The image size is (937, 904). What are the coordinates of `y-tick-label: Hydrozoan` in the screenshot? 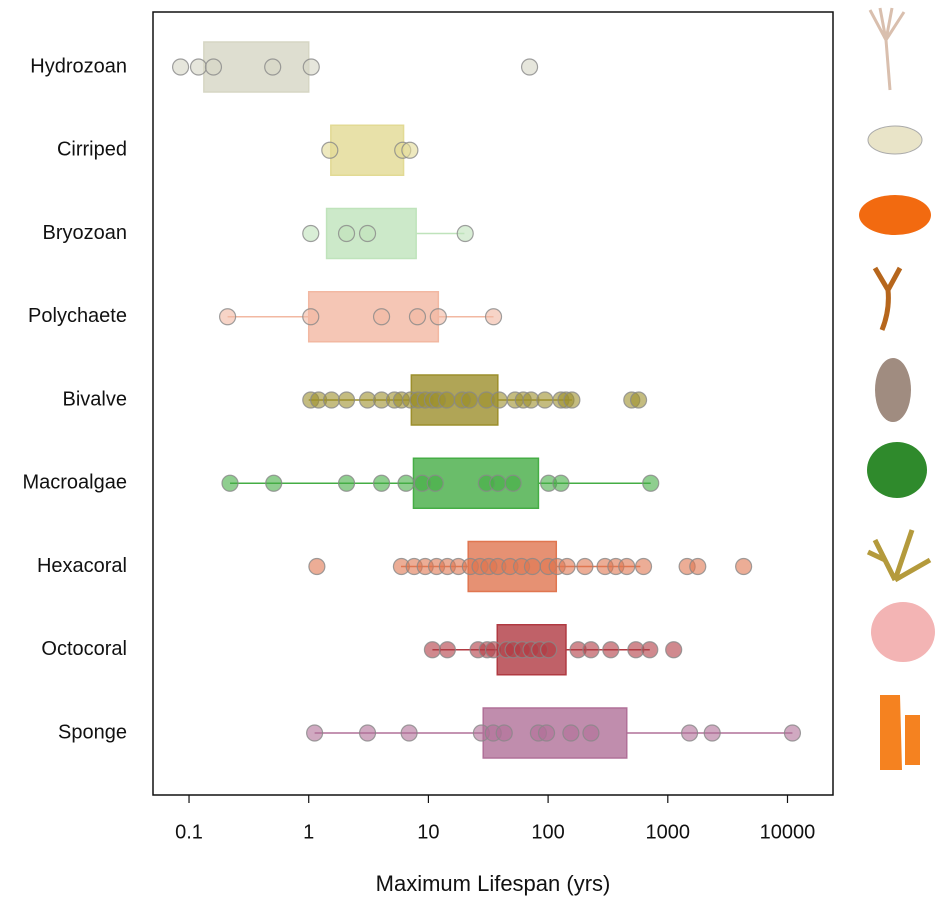 It's located at (78, 66).